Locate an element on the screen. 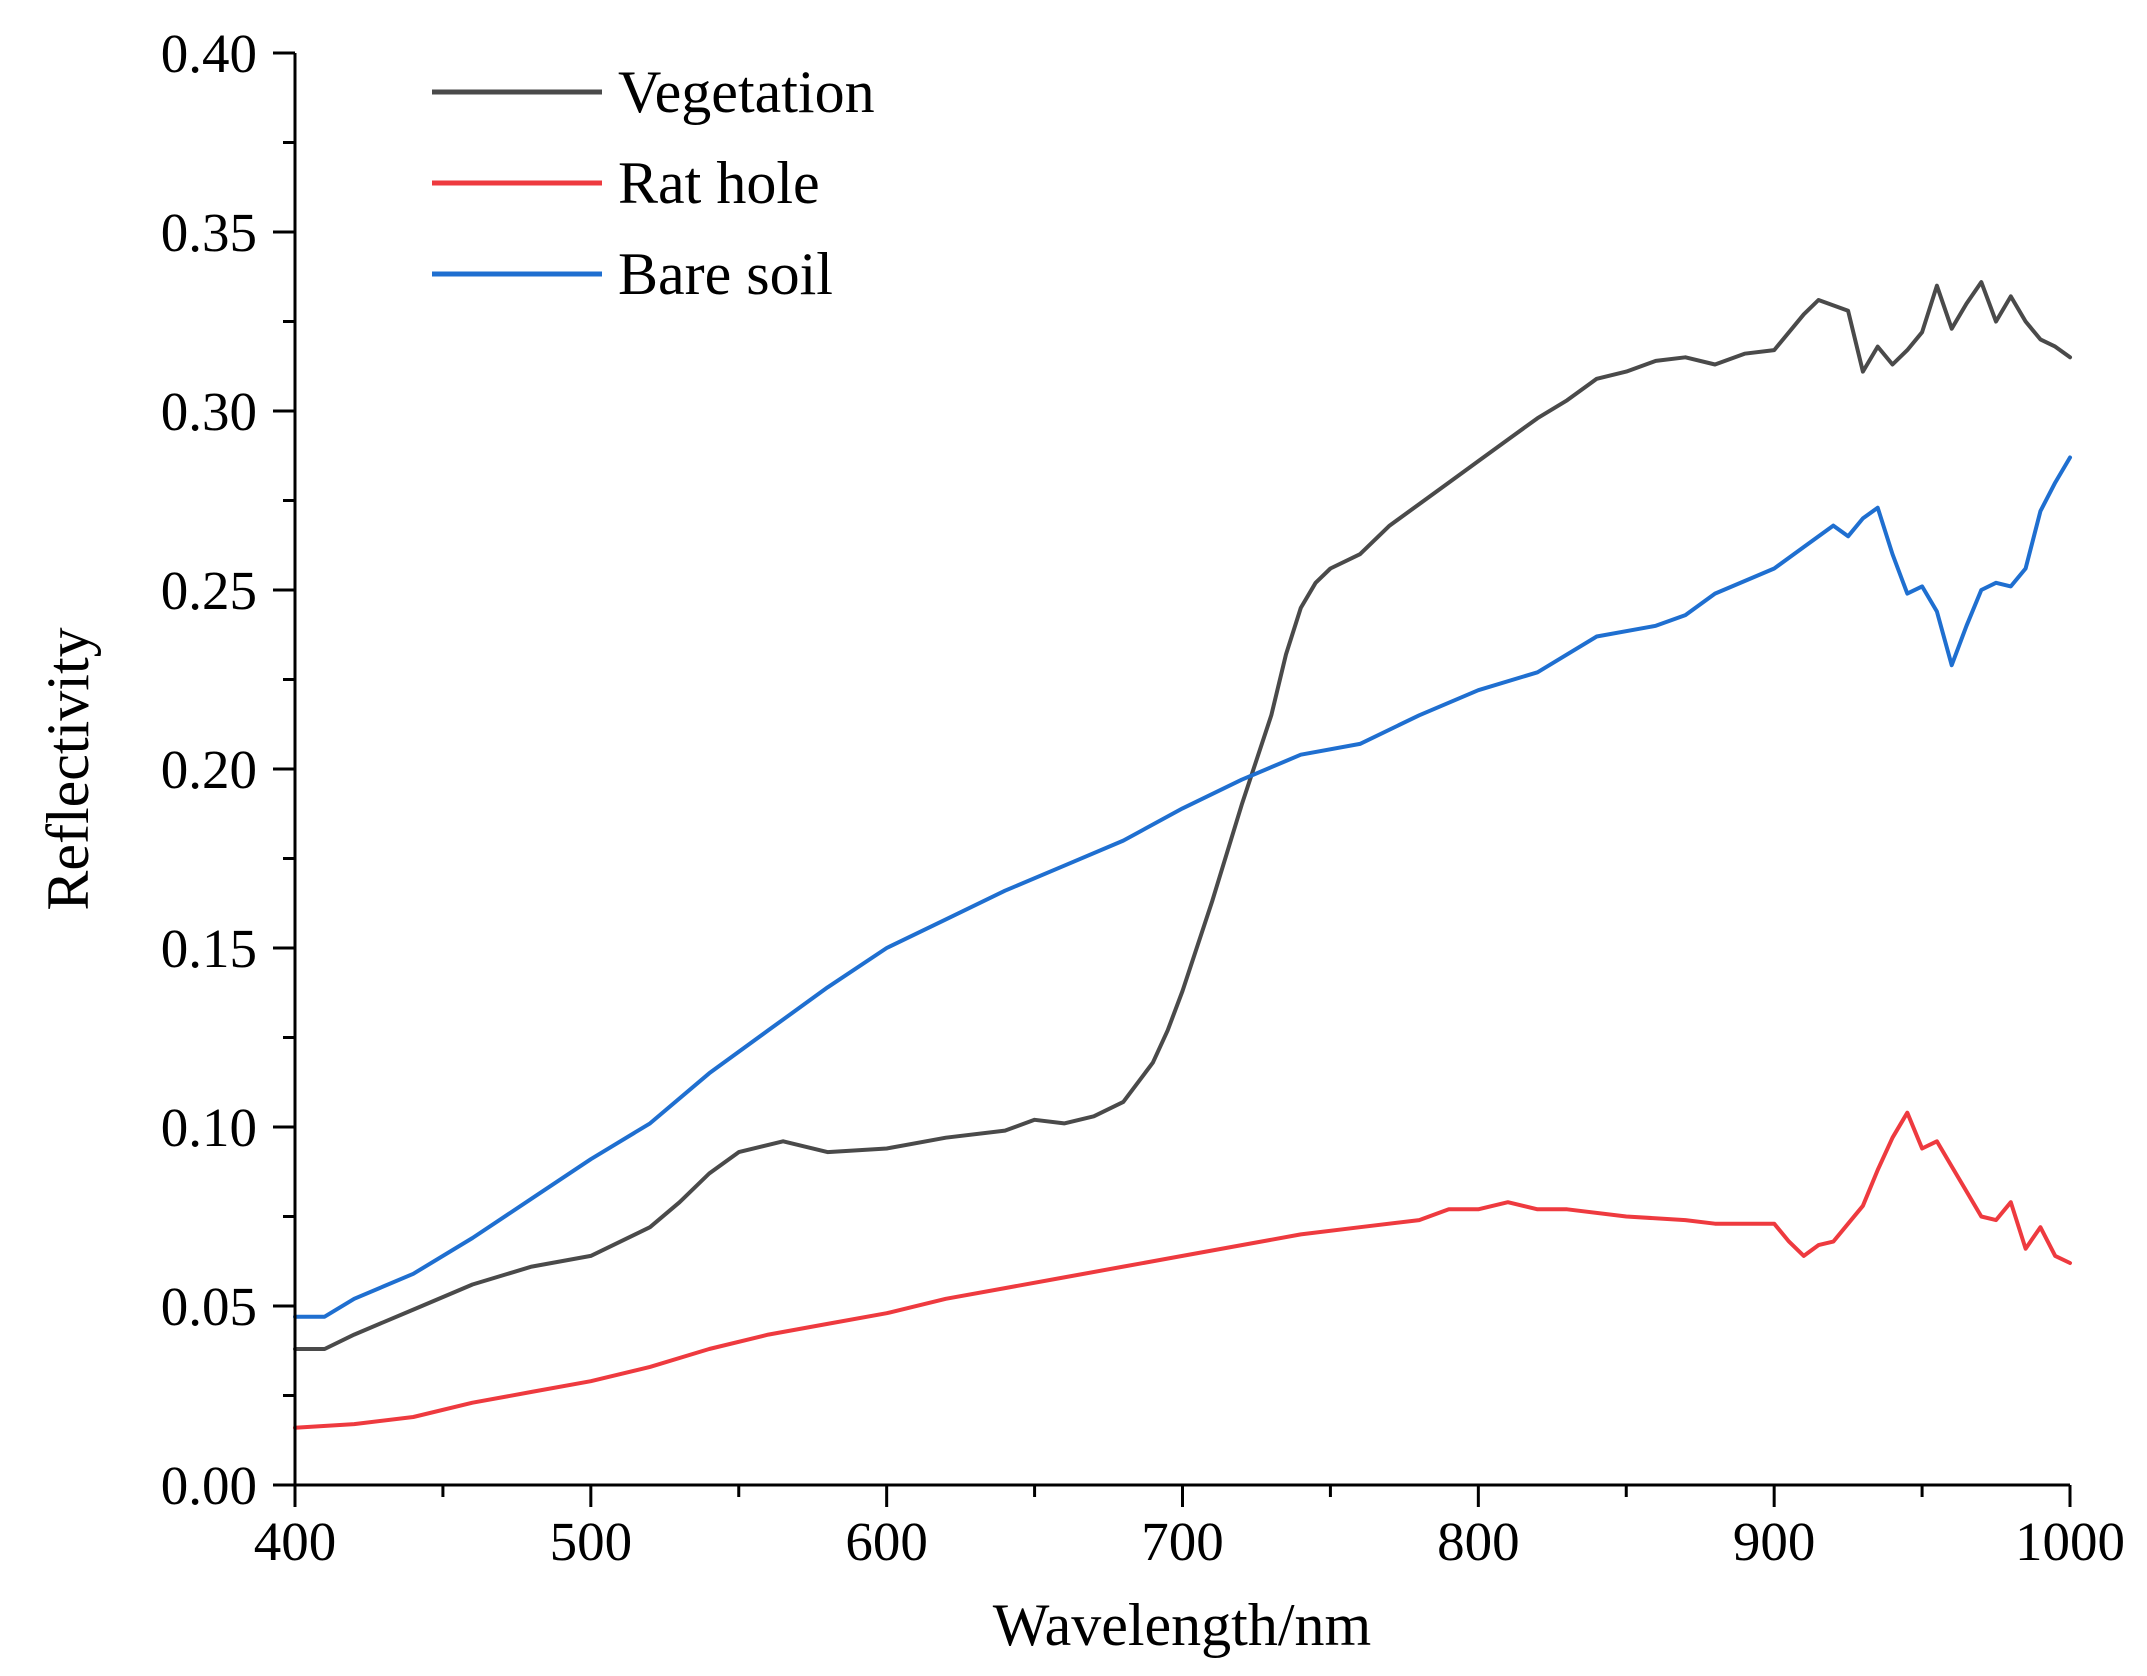 This screenshot has width=2147, height=1676. legend-label: Vegetation is located at coordinates (746, 92).